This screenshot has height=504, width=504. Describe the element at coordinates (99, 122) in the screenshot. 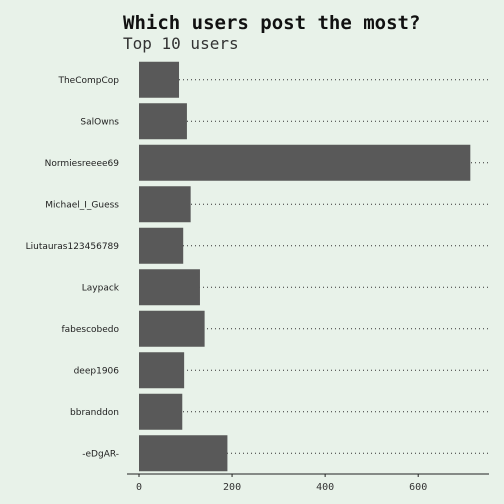

I see `category-label: SalOwns` at that location.